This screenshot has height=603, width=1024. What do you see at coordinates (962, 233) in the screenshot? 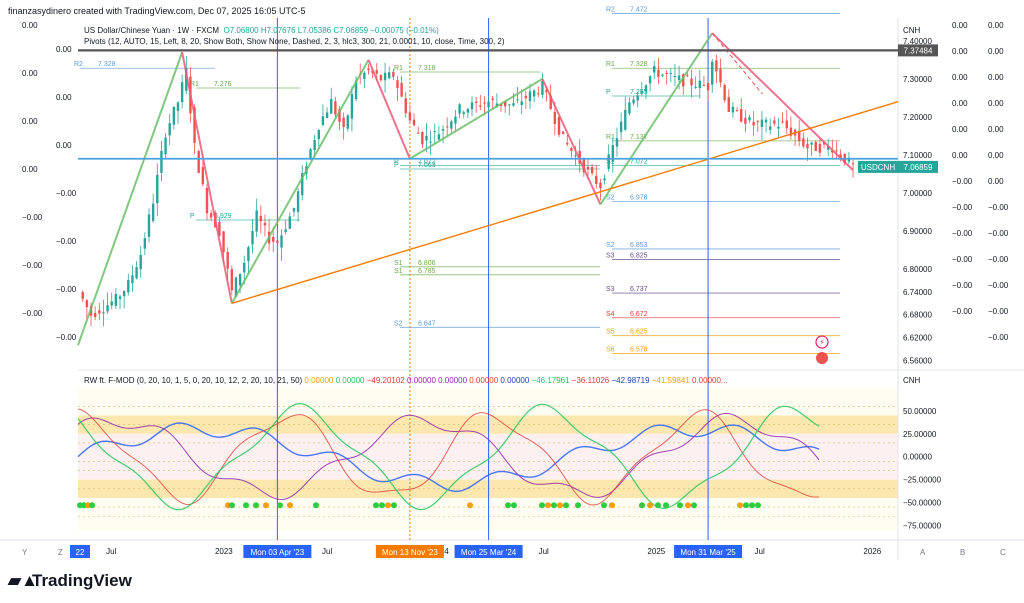
I see `extra-right1-tick: −0.00` at bounding box center [962, 233].